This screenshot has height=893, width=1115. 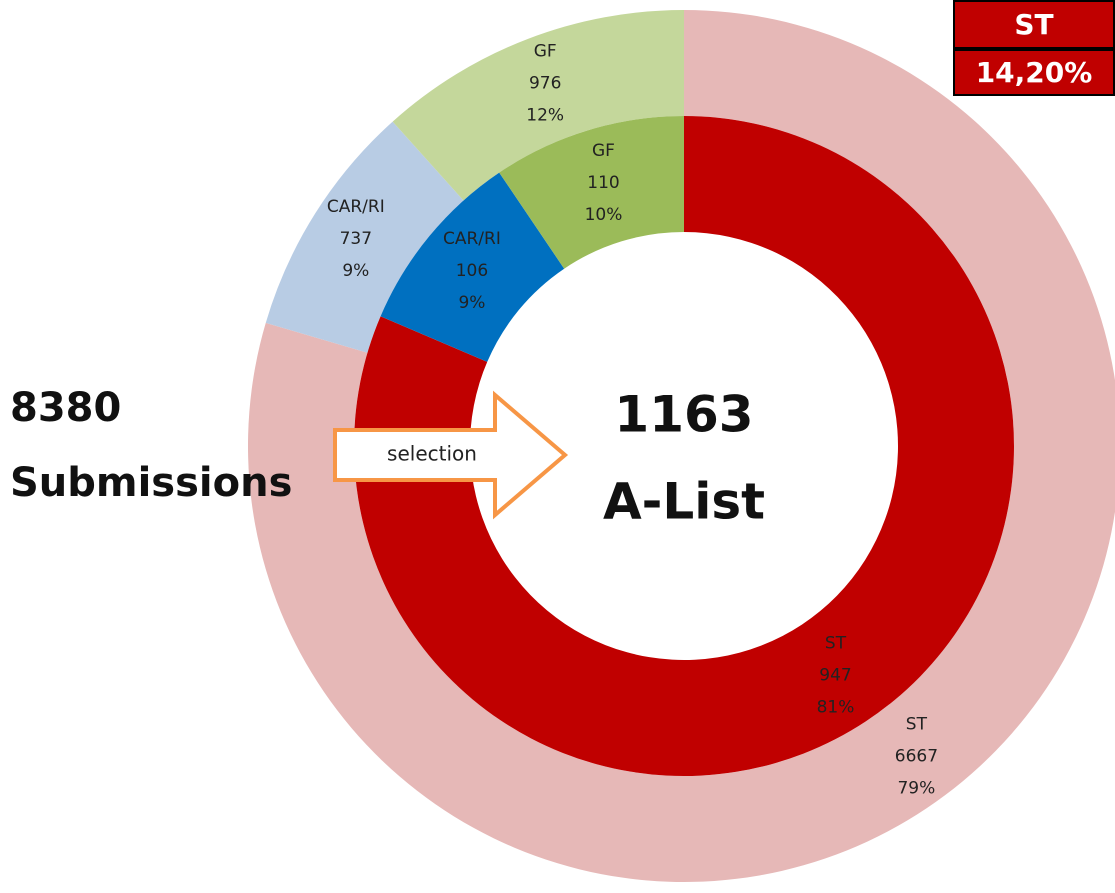 I want to click on wedge-value: 976, so click(x=545, y=84).